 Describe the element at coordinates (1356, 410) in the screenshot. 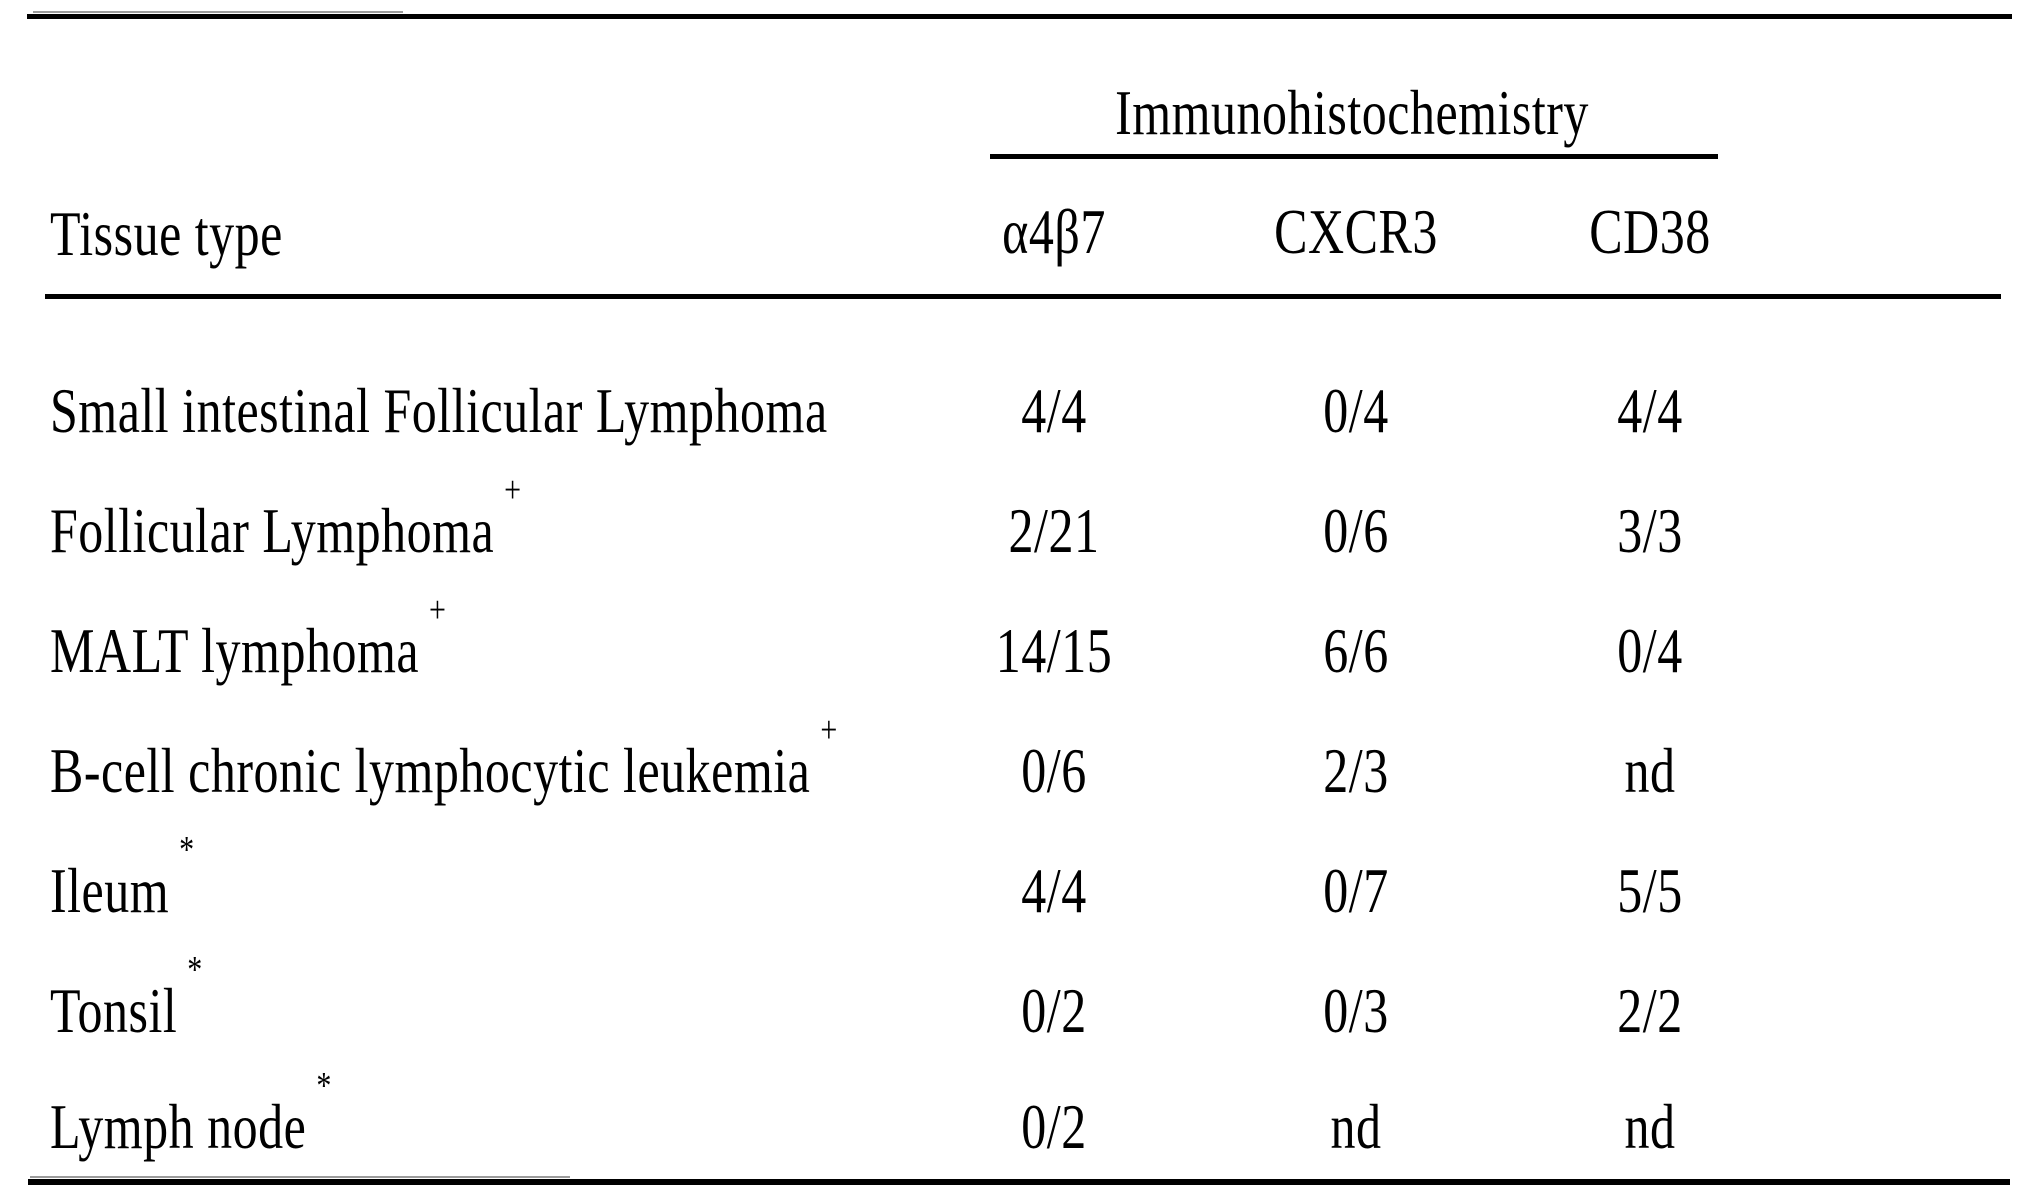

I see `cell-cxcr3: 0/4` at that location.